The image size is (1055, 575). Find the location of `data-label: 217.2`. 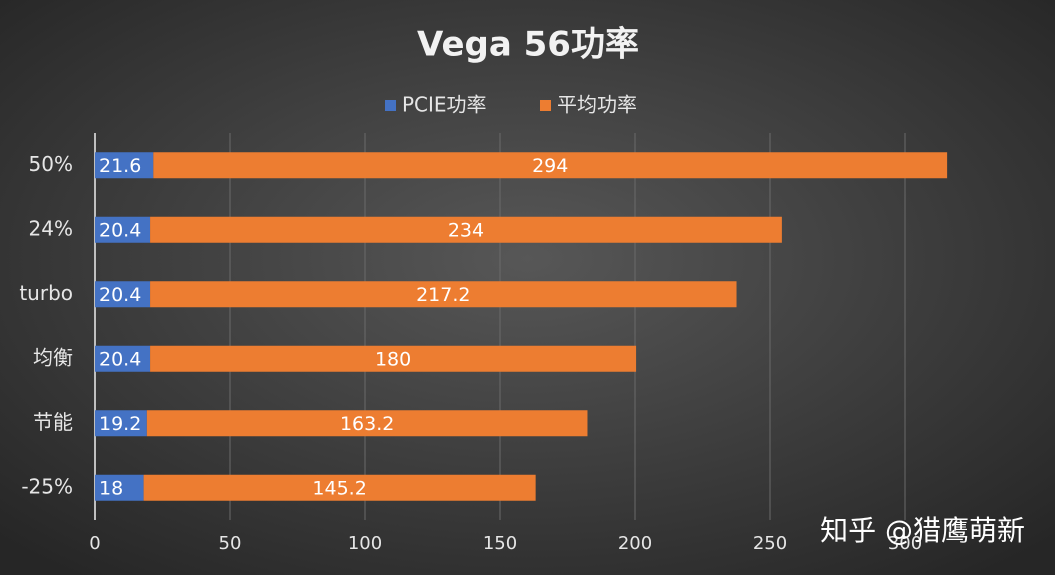

data-label: 217.2 is located at coordinates (443, 295).